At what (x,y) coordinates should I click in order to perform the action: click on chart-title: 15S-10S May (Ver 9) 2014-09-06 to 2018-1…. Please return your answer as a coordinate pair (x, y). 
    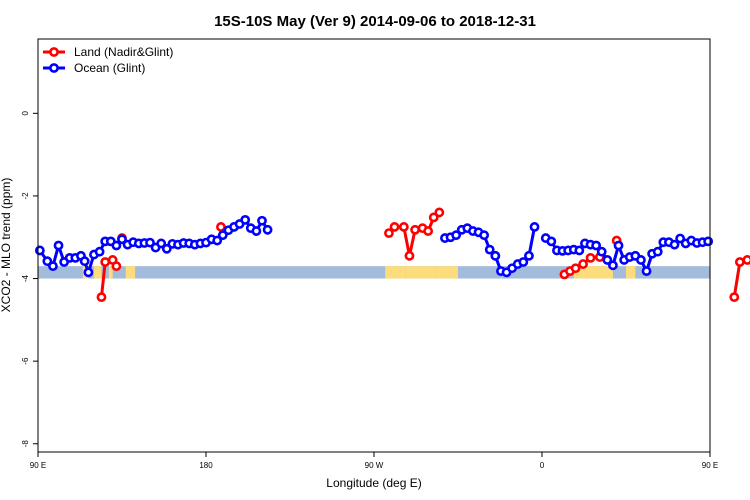
    Looking at the image, I should click on (375, 21).